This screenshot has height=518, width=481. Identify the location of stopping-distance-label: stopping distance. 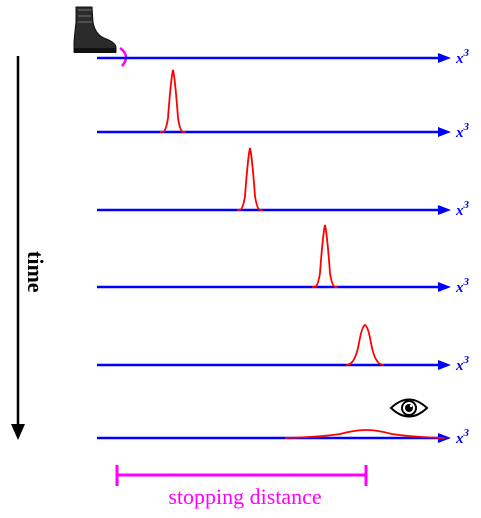
(244, 496).